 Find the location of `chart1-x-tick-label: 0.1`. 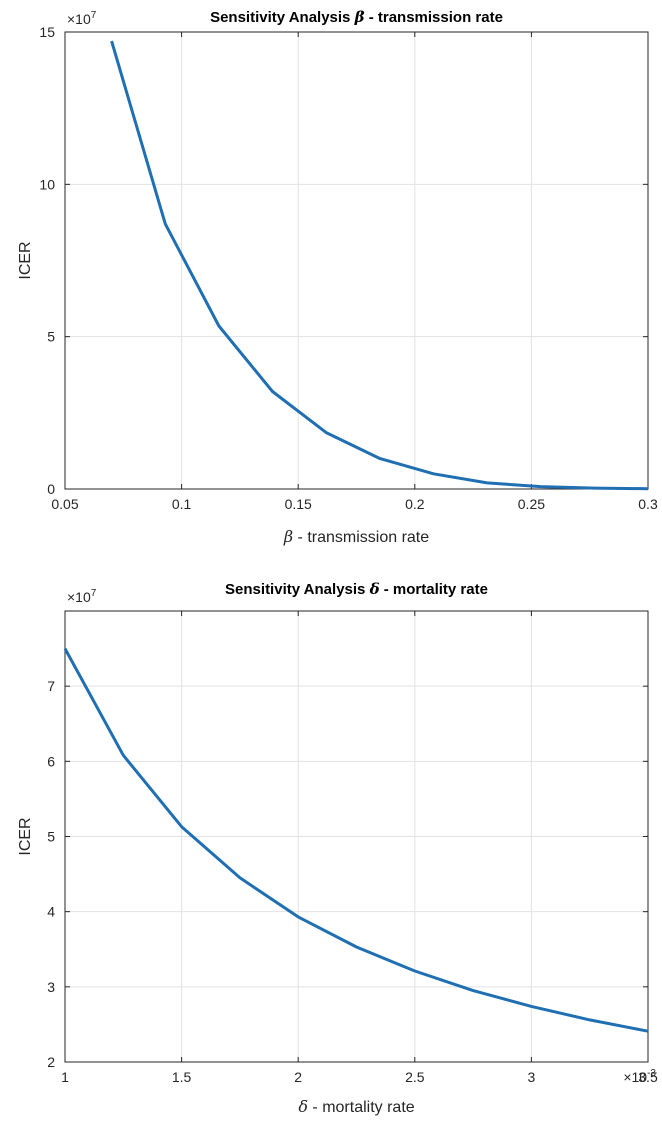

chart1-x-tick-label: 0.1 is located at coordinates (182, 504).